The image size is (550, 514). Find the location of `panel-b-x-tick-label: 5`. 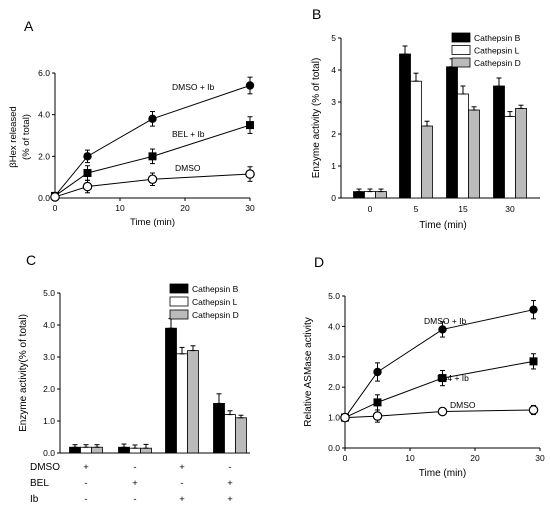

panel-b-x-tick-label: 5 is located at coordinates (416, 209).